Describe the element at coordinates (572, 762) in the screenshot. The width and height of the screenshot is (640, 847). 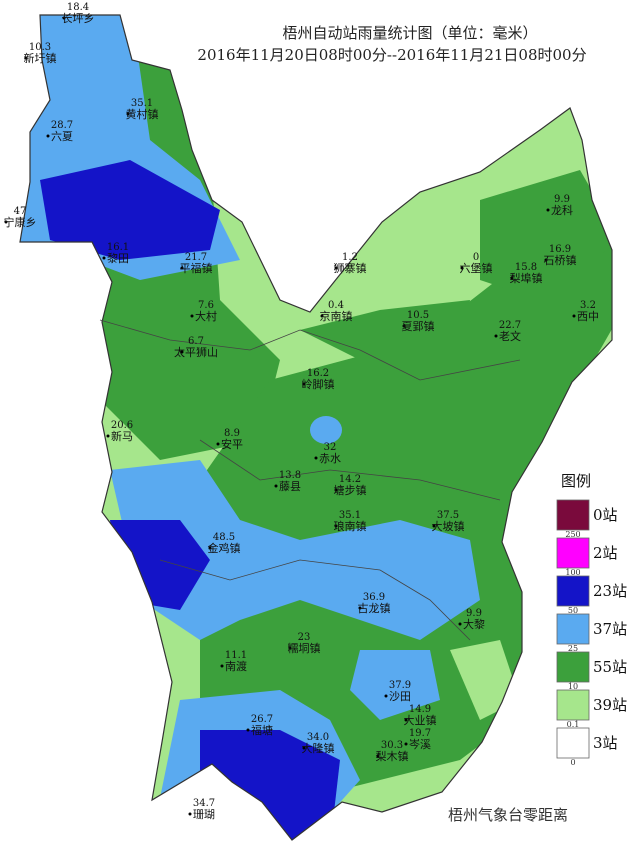
I see `legend-scale: 0` at that location.